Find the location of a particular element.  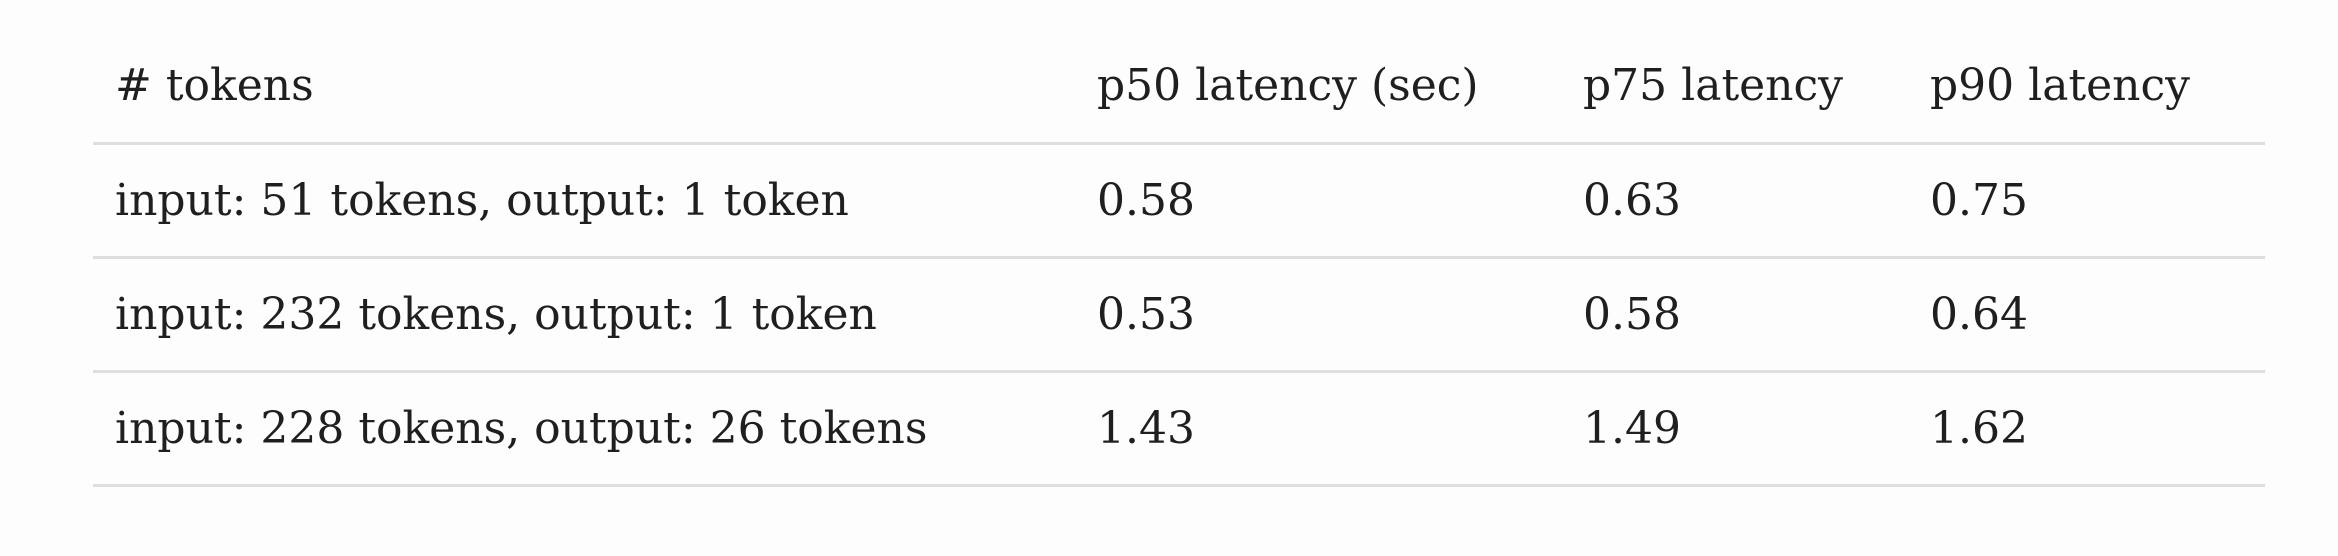

cell-p90: 0.75 is located at coordinates (1979, 200).